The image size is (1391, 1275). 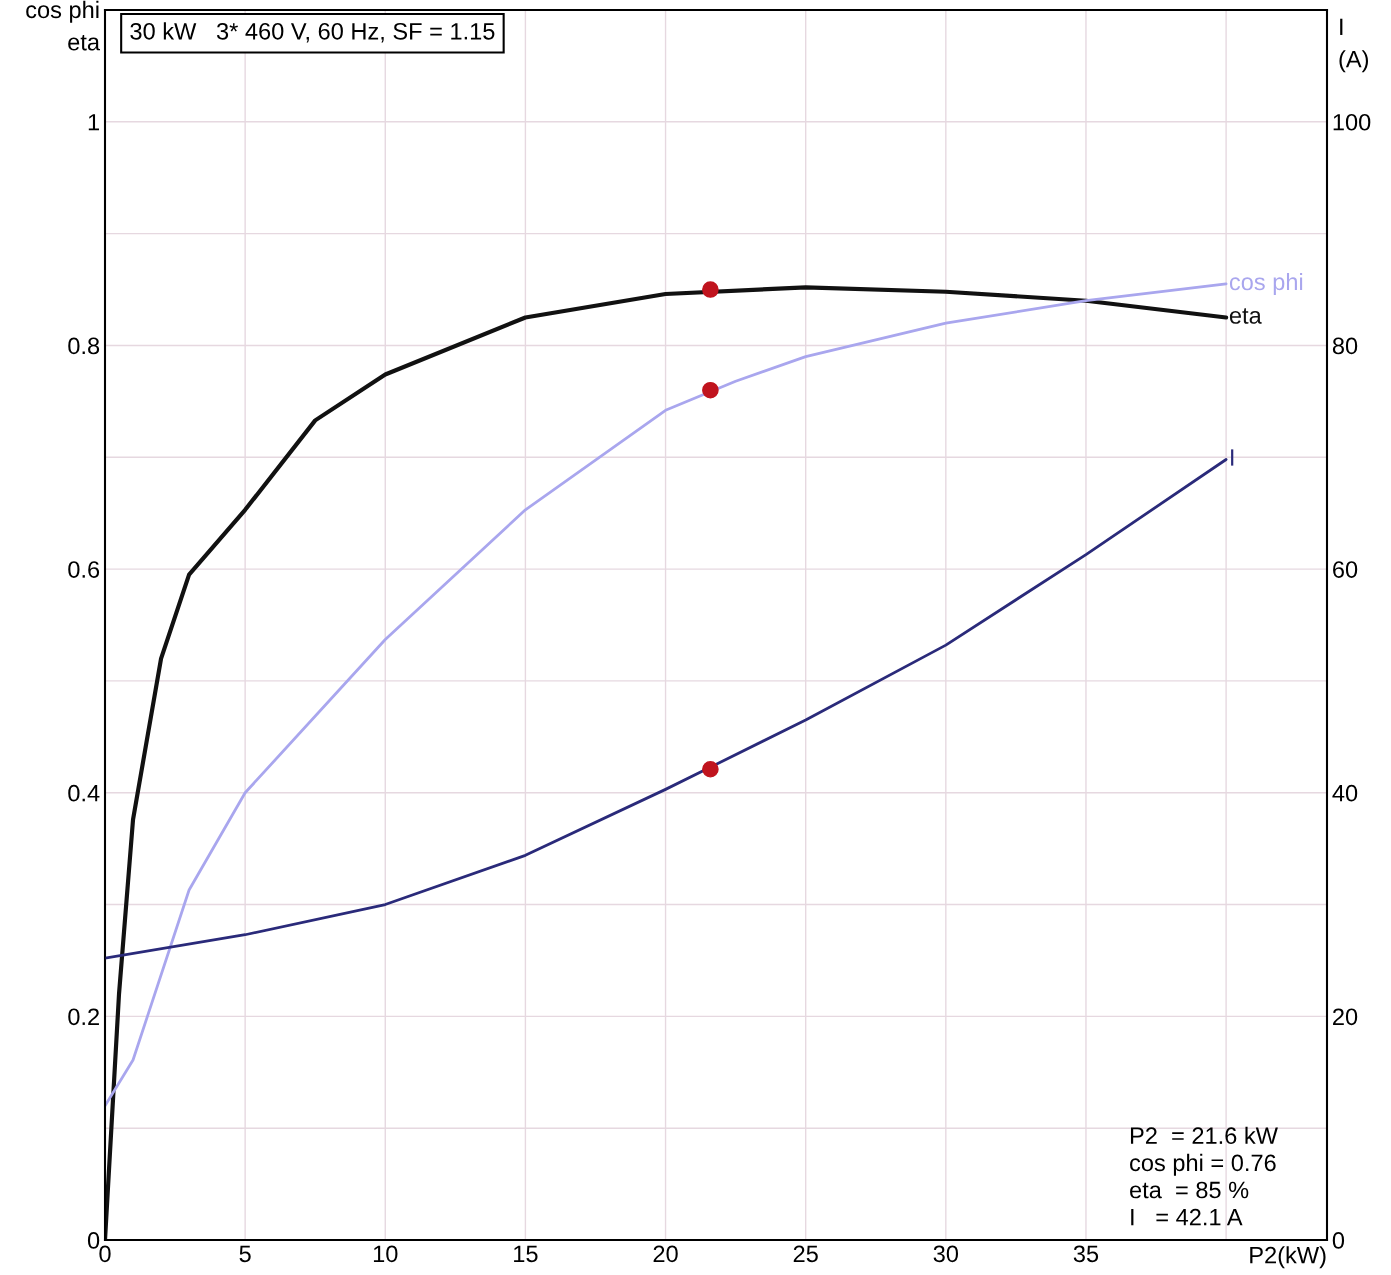 I want to click on y-axis-title: cos phi eta, so click(x=63, y=25).